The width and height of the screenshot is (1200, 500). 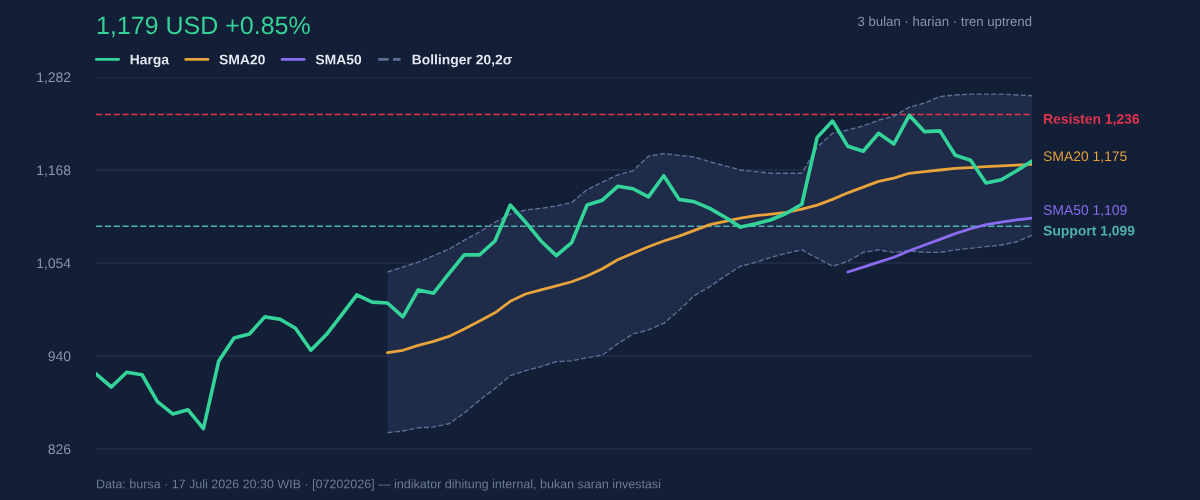 I want to click on y-tick-label: 1,168, so click(x=54, y=171).